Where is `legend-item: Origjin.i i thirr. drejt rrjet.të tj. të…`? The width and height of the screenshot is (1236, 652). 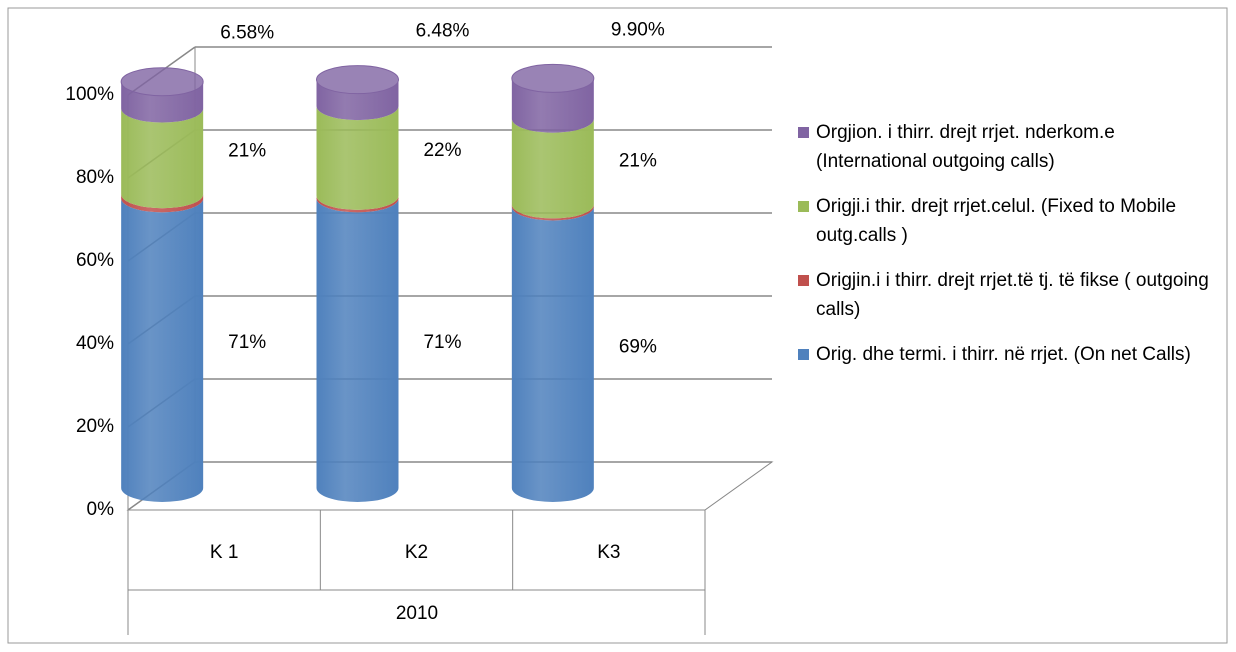
legend-item: Origjin.i i thirr. drejt rrjet.të tj. të… is located at coordinates (1013, 295).